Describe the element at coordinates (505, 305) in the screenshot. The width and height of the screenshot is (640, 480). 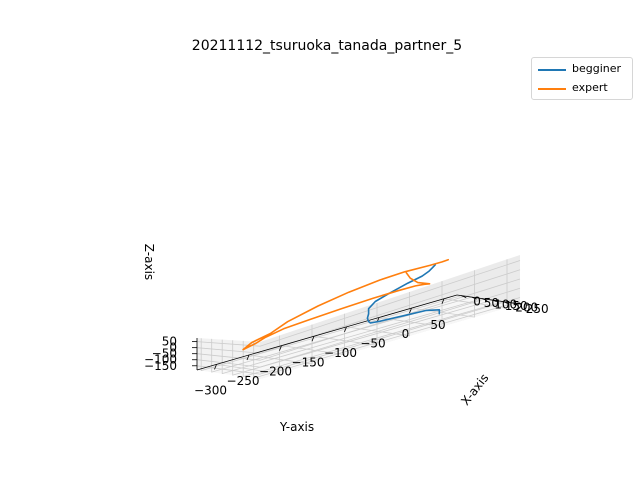
I see `x-tick-label: 100` at that location.